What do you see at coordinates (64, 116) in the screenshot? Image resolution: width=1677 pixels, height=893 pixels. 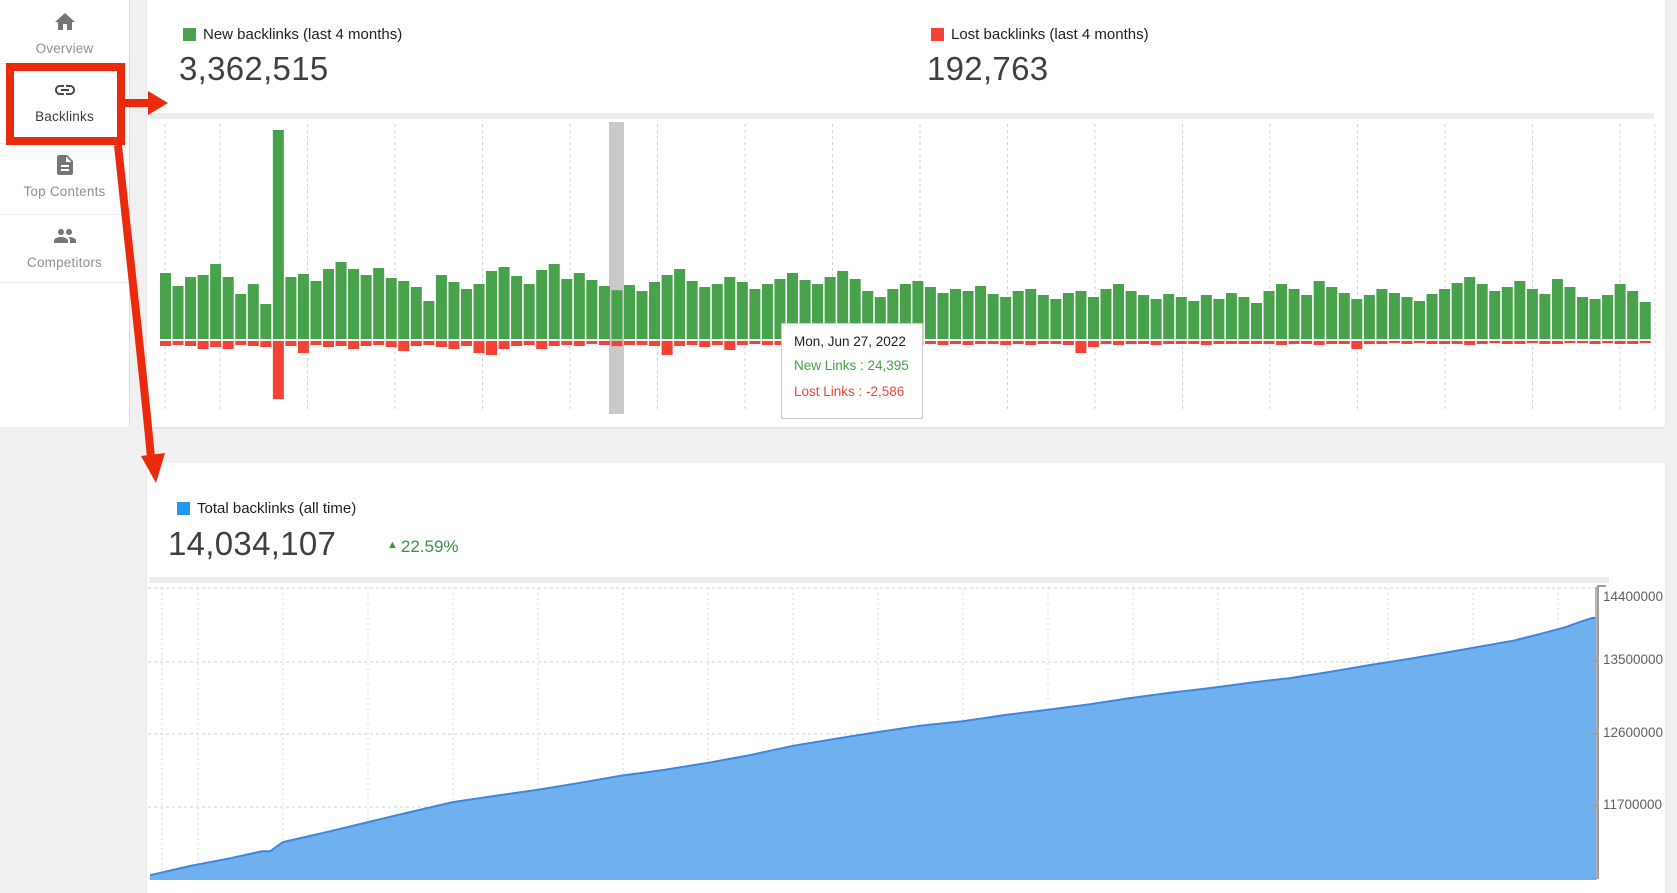 I see `sidebar-item-label: Backlinks` at bounding box center [64, 116].